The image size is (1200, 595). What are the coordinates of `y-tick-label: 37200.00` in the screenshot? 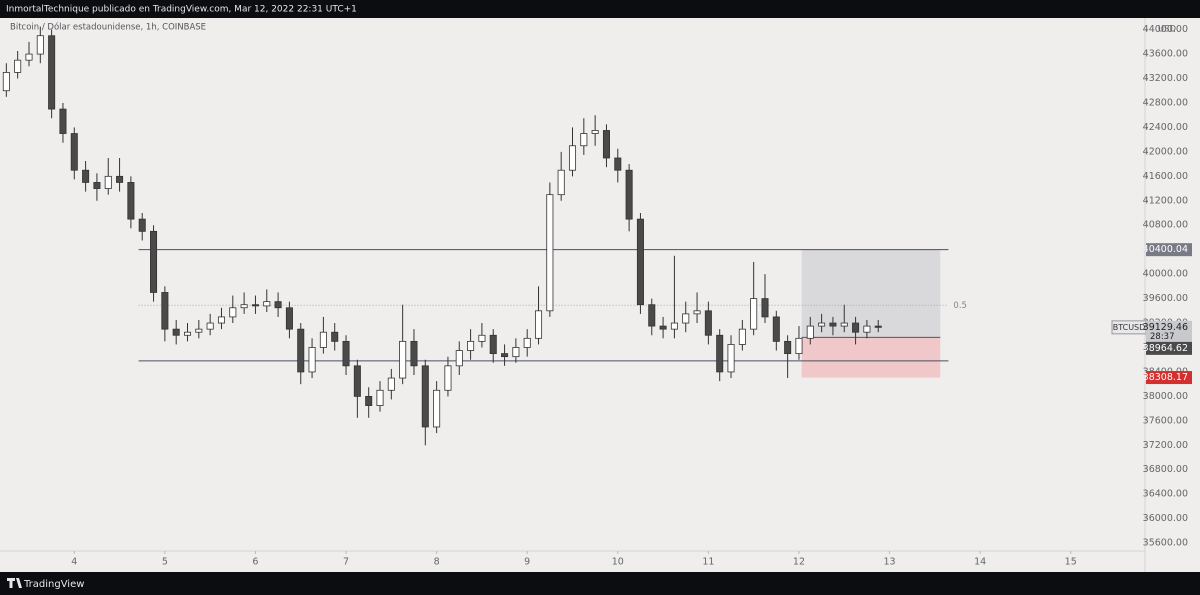 It's located at (1165, 445).